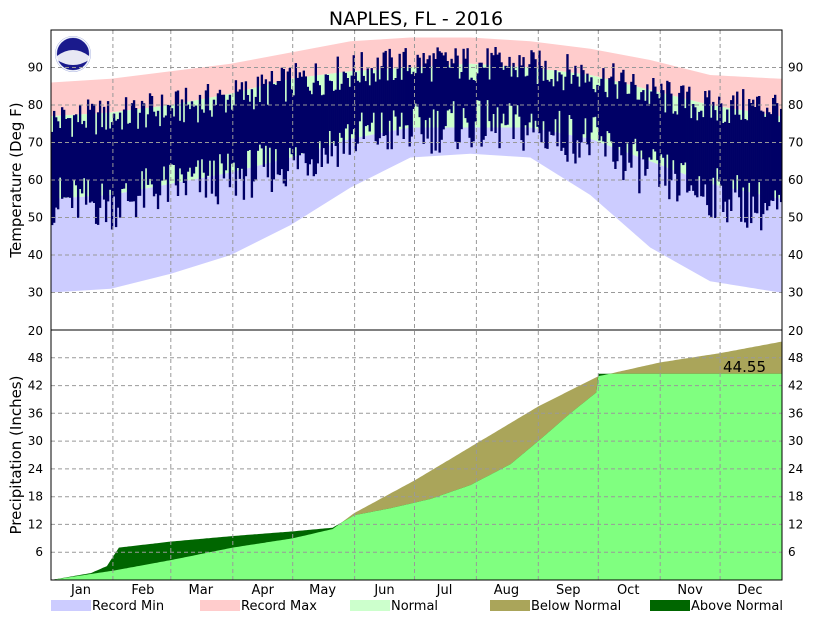 This screenshot has width=832, height=624. I want to click on legend-label: Record Min, so click(128, 606).